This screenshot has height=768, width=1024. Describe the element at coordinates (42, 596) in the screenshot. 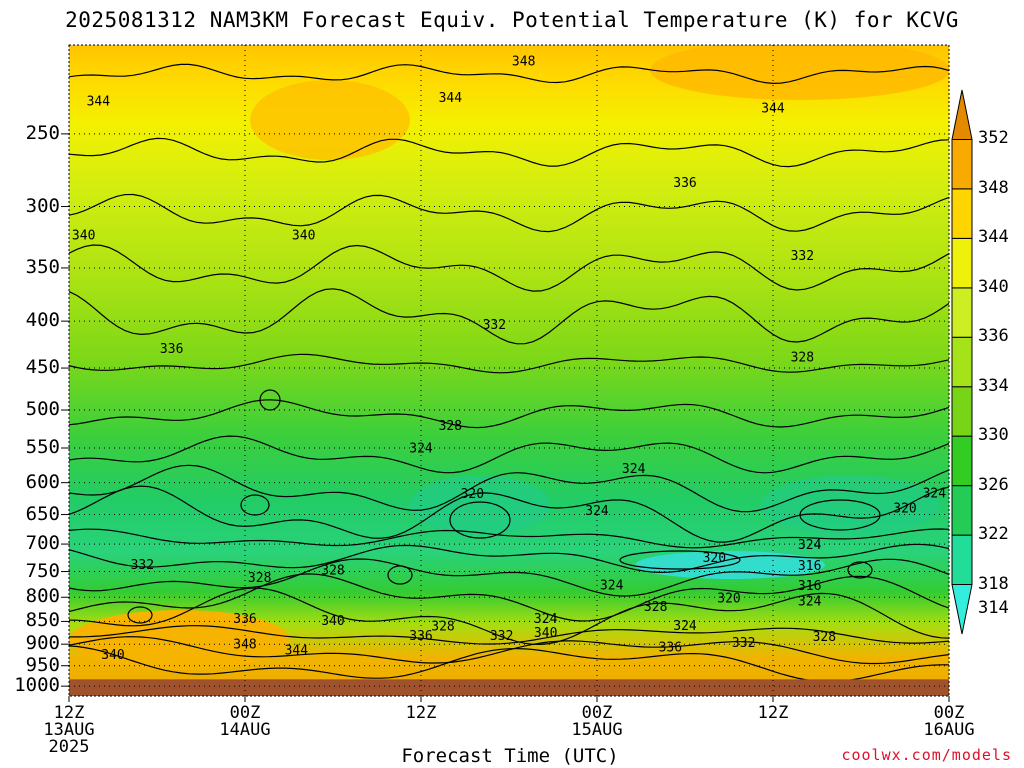

I see `y-tick-label: 800` at that location.